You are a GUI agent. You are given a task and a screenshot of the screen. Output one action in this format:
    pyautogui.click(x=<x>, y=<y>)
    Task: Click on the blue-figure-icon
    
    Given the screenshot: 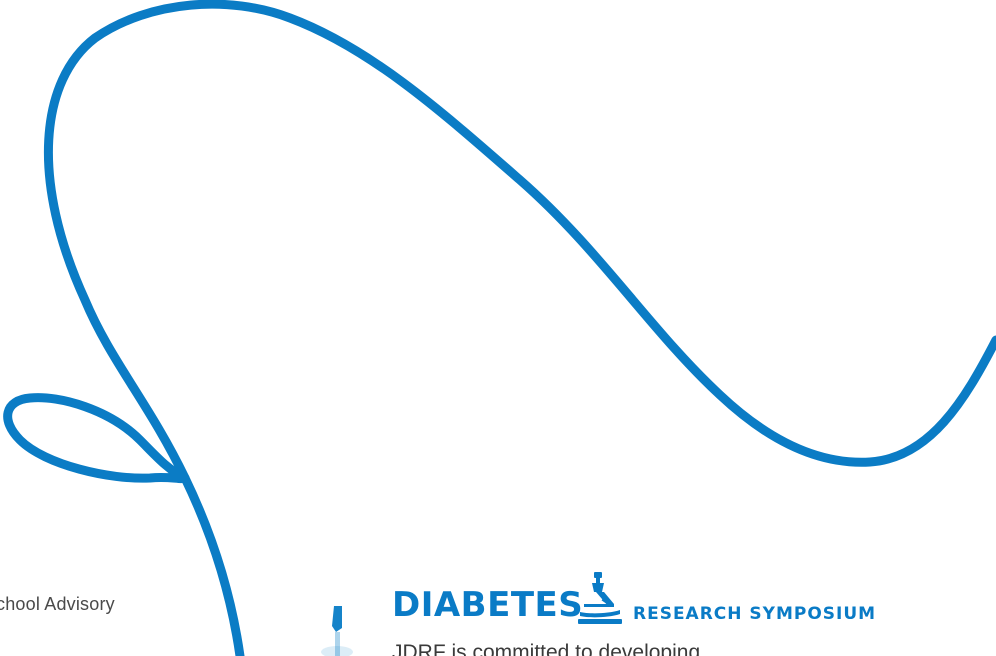 What is the action you would take?
    pyautogui.click(x=337, y=631)
    